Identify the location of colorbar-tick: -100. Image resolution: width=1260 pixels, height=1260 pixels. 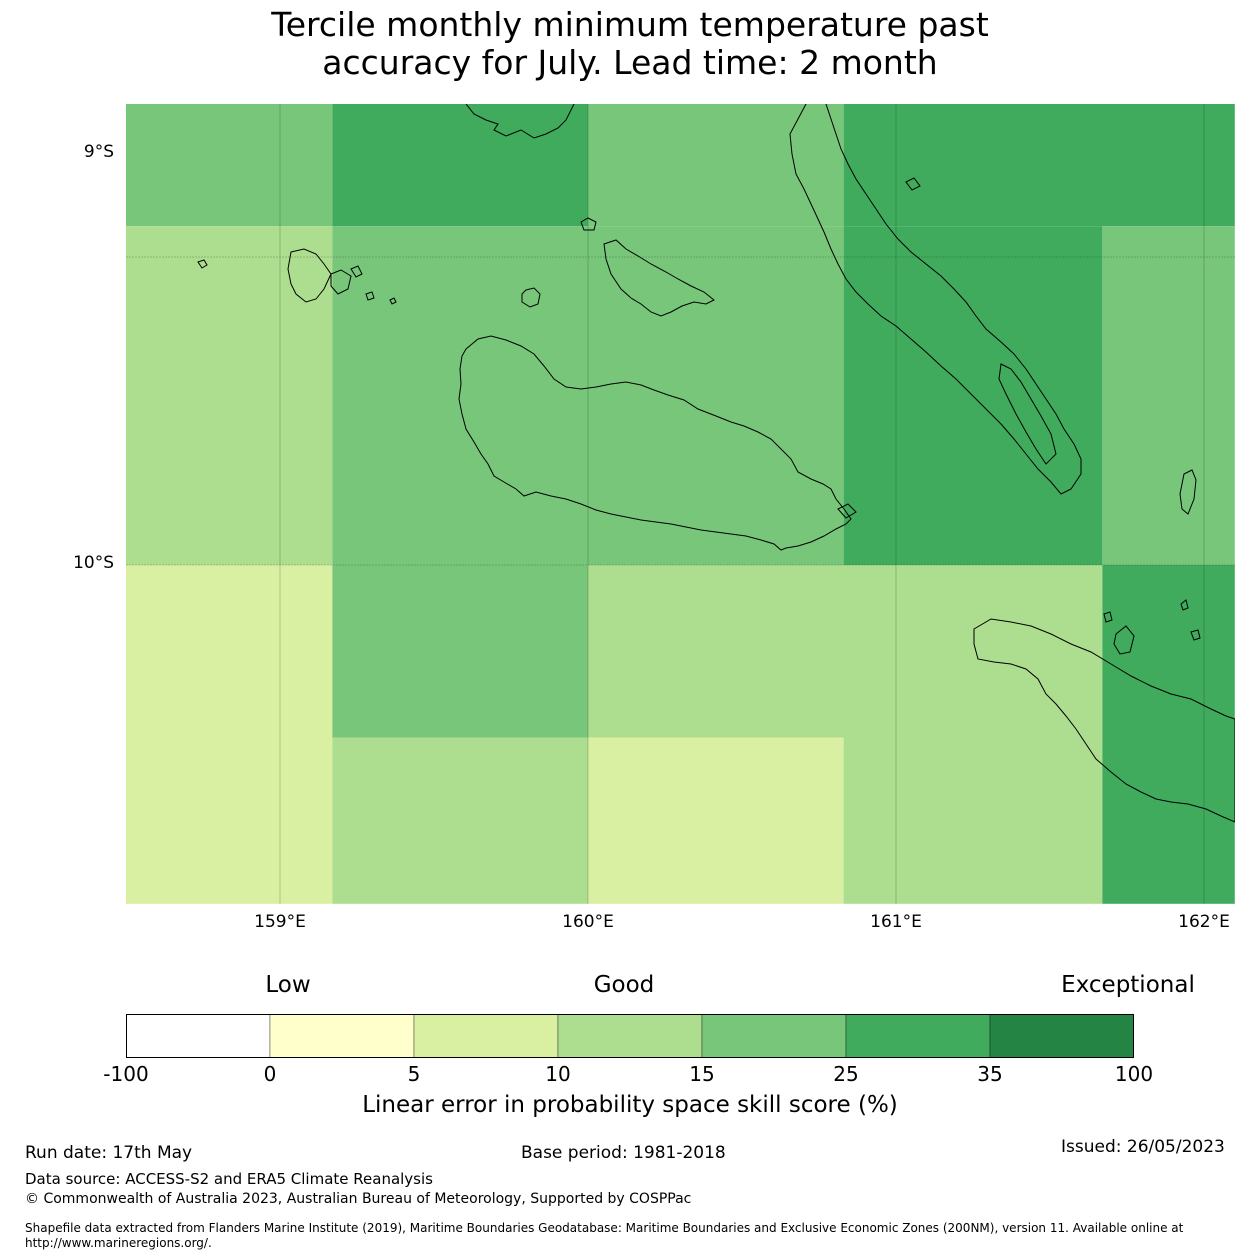
(126, 1074).